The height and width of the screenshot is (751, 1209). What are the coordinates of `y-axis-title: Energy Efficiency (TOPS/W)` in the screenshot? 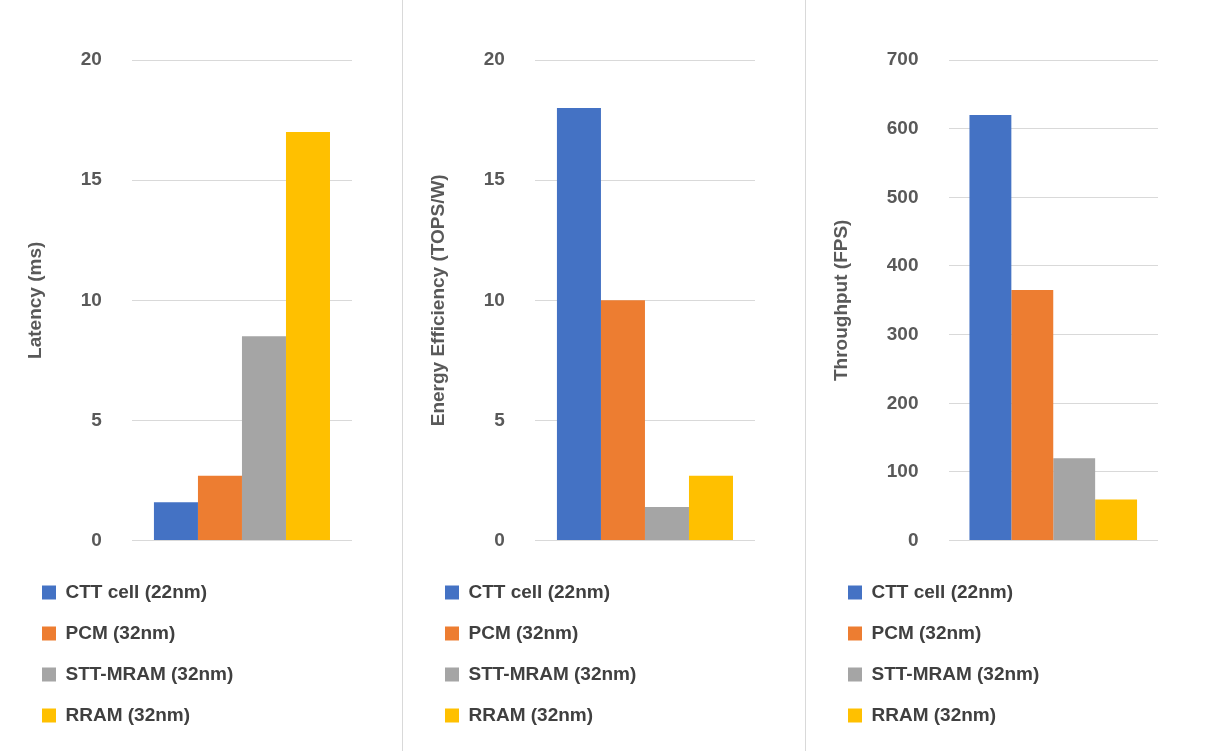 It's located at (437, 300).